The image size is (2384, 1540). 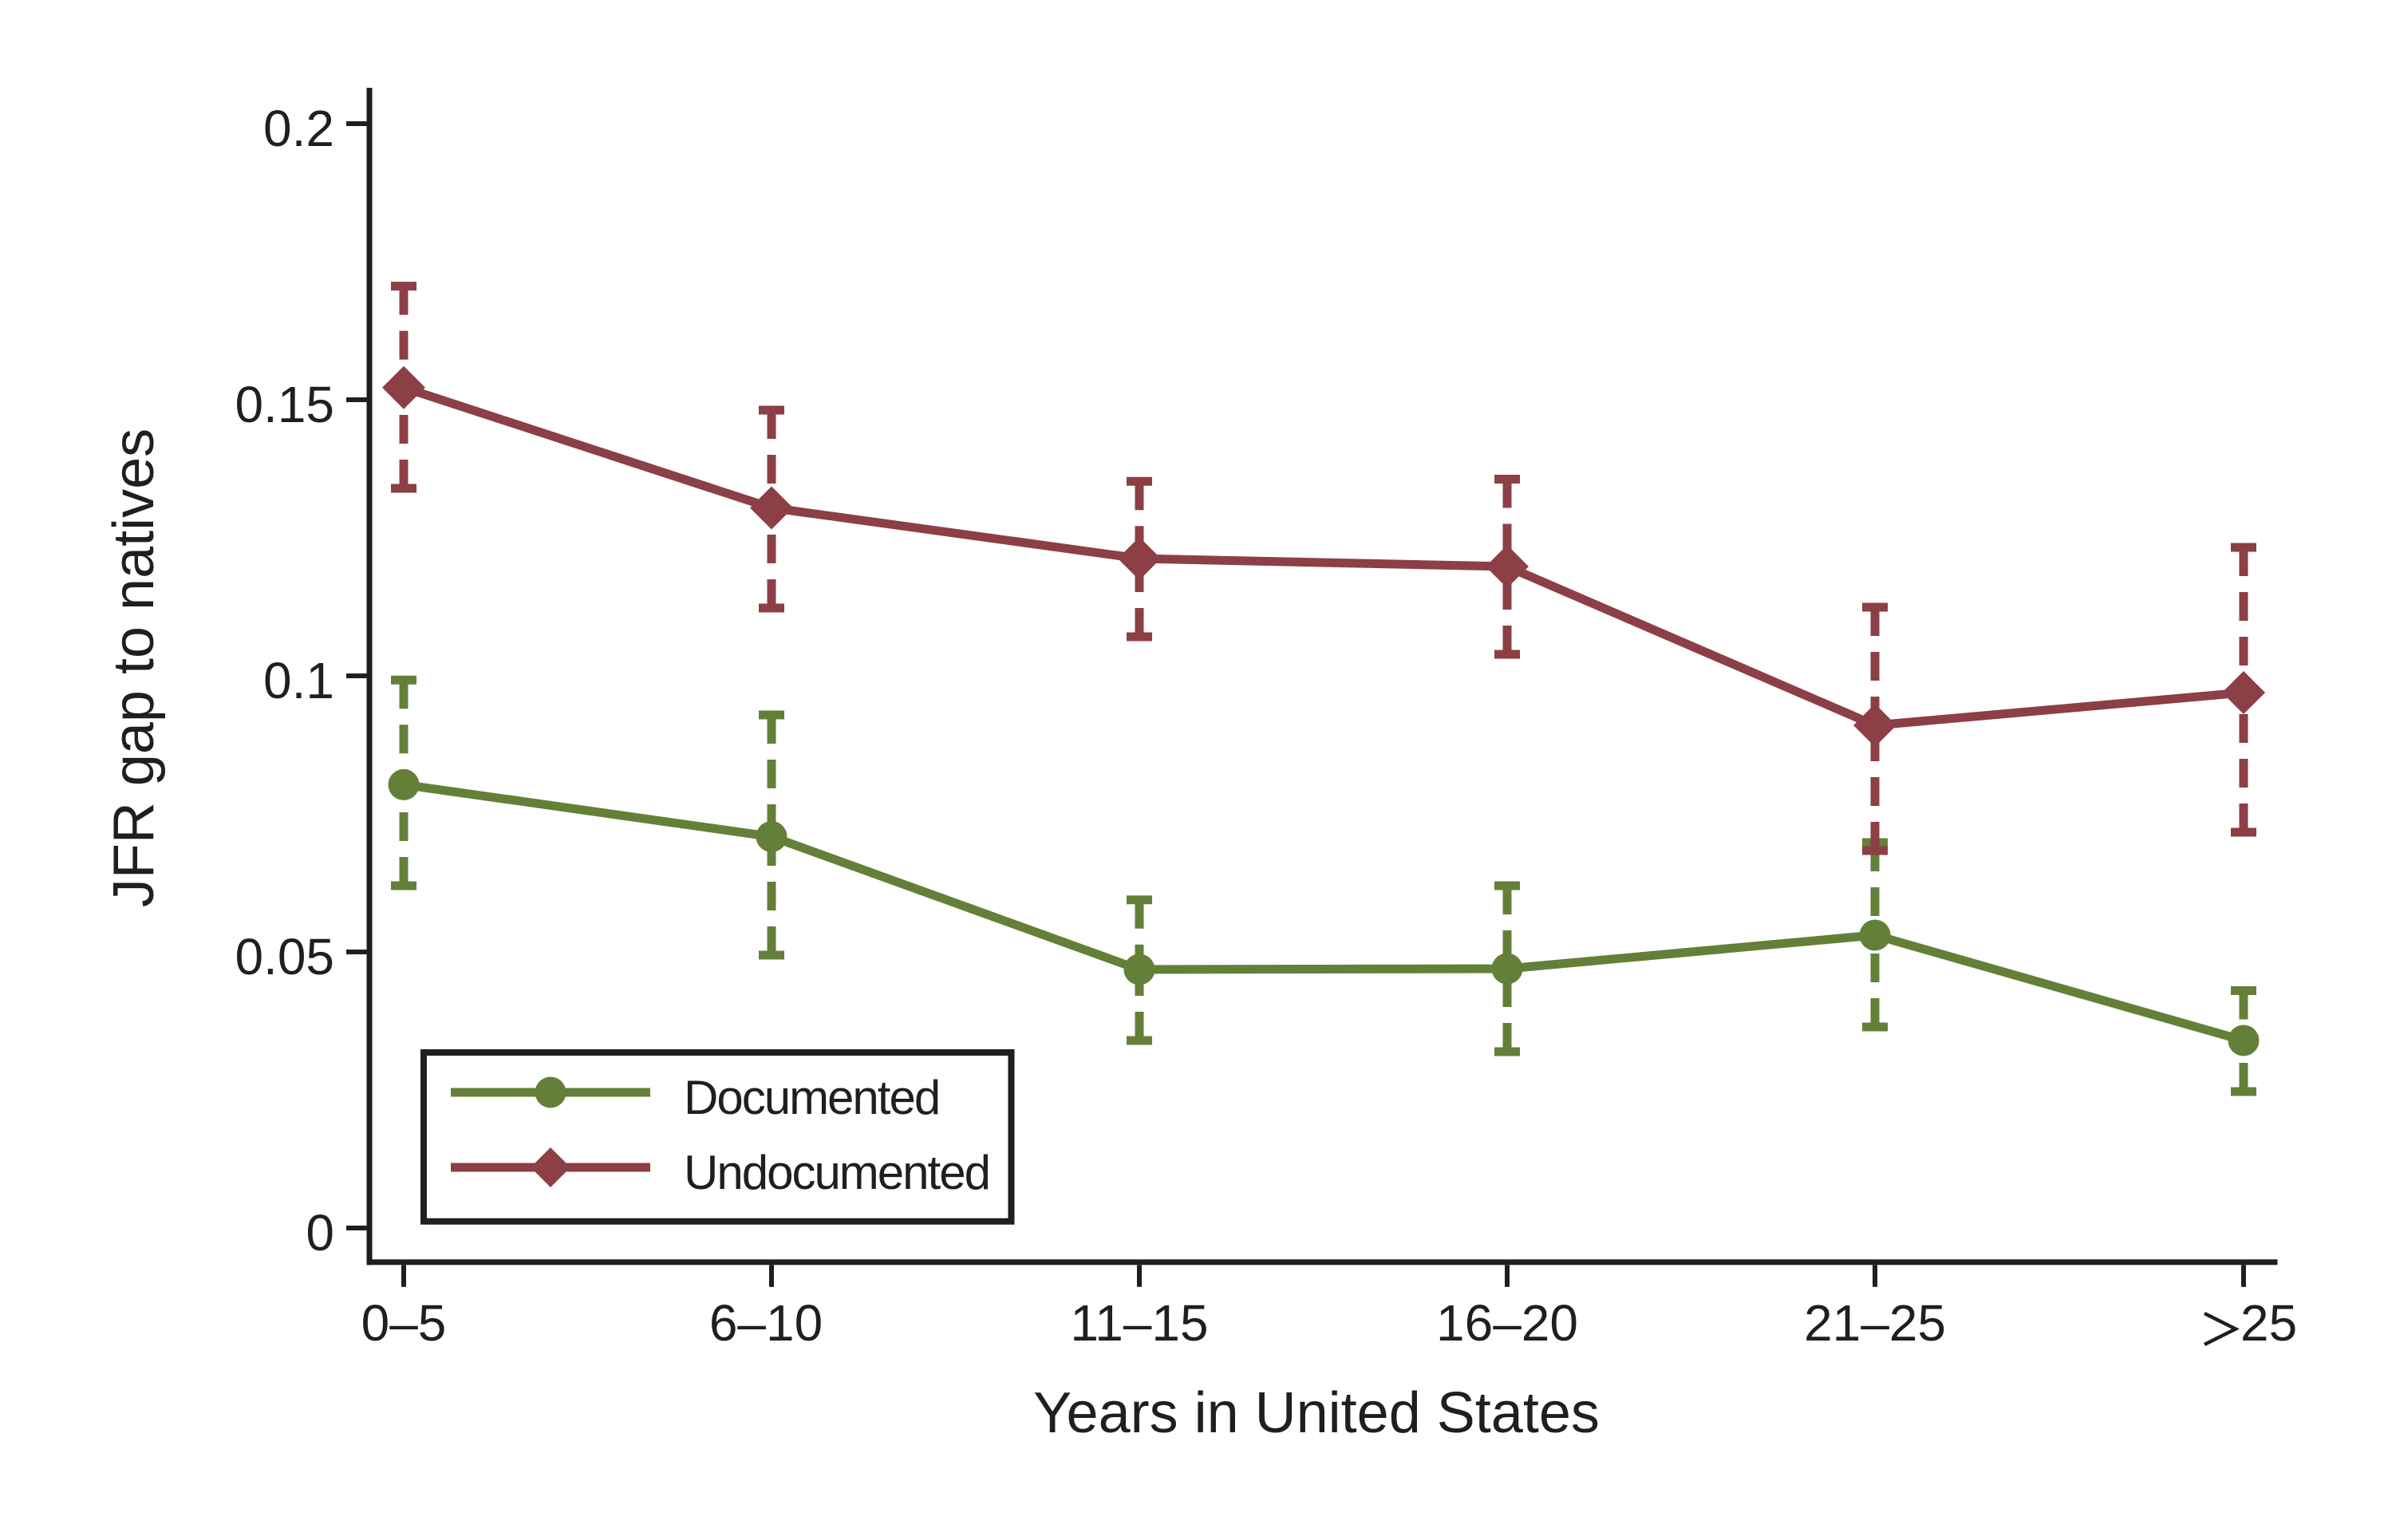 I want to click on svg-text: 0.1, so click(x=299, y=680).